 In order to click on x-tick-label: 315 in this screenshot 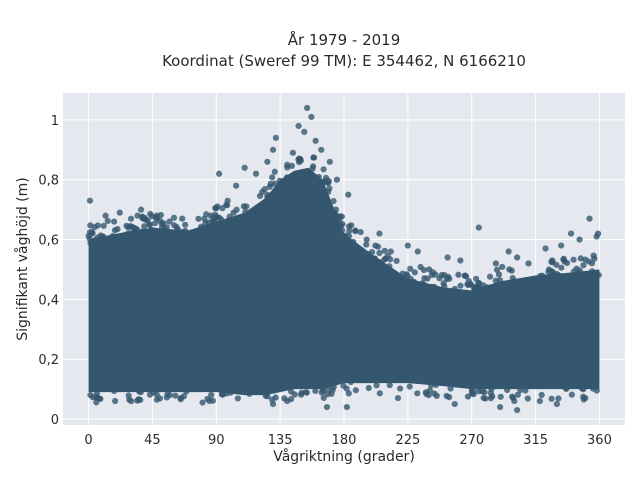, I will do `click(535, 440)`.